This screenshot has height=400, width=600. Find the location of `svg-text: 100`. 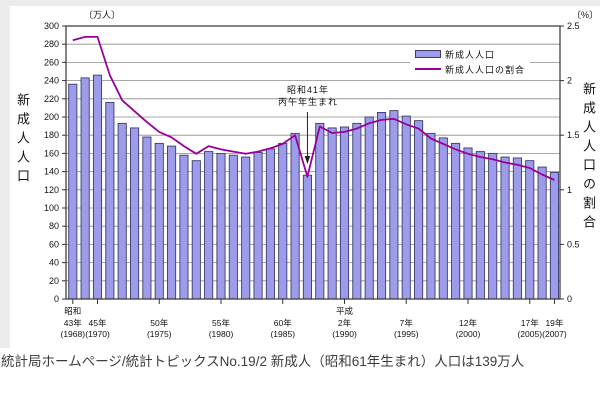

svg-text: 100 is located at coordinates (51, 208).